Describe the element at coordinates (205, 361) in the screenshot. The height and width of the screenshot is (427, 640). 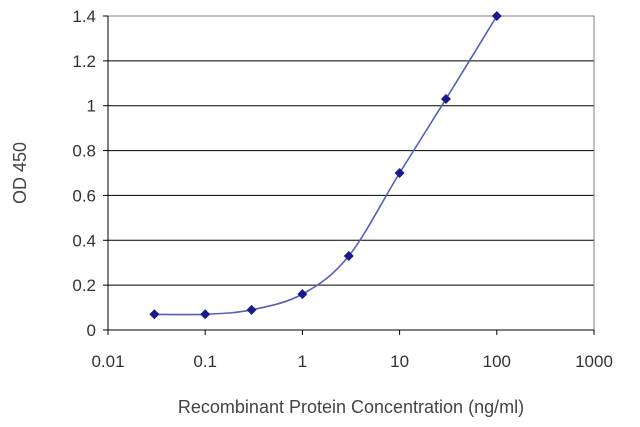
I see `x-tick-label: 0.1` at that location.